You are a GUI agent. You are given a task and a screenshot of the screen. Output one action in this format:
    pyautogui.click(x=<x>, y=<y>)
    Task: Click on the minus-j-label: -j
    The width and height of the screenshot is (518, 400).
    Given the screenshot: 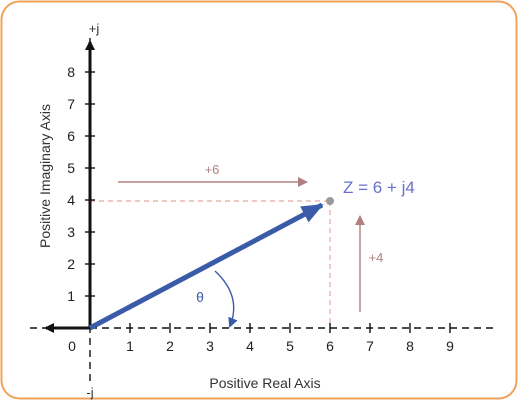 What is the action you would take?
    pyautogui.click(x=89, y=392)
    